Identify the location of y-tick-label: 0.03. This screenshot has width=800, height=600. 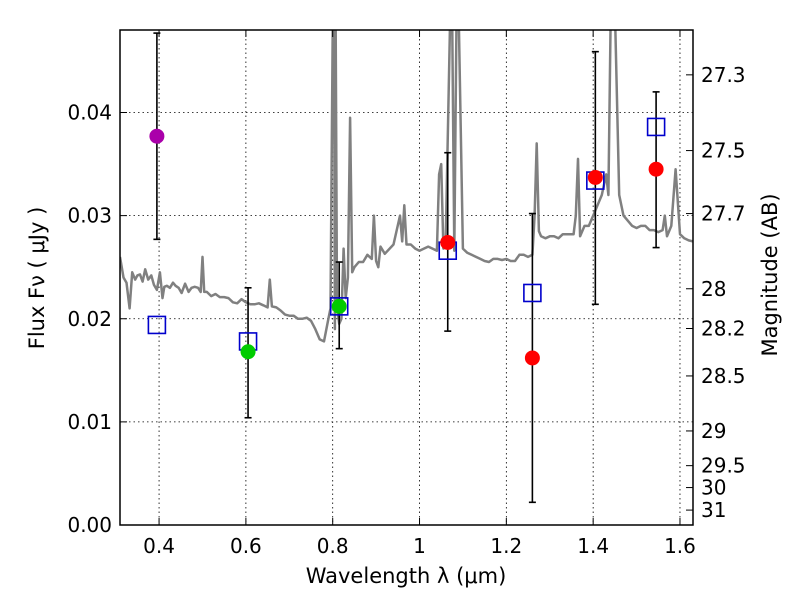
(89, 216).